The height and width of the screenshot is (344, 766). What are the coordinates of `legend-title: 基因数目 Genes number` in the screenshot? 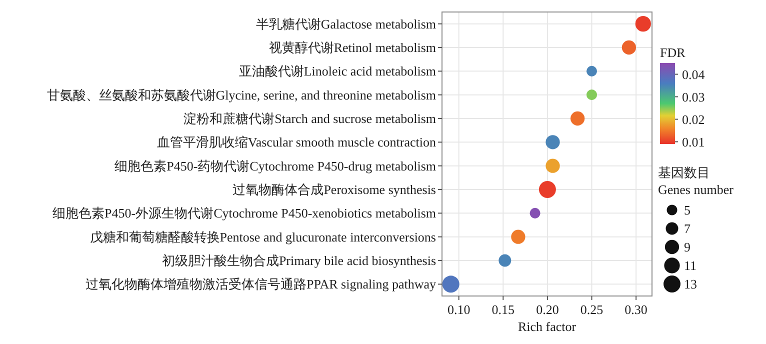 It's located at (696, 181).